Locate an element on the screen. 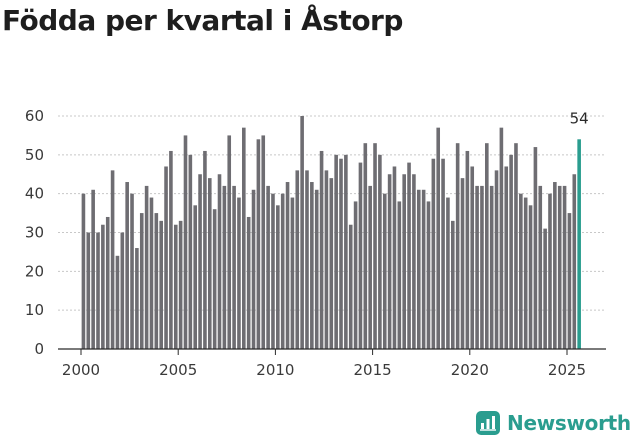  y-axis-ticks: 0 10 20 30 40 50 60 is located at coordinates (34, 232).